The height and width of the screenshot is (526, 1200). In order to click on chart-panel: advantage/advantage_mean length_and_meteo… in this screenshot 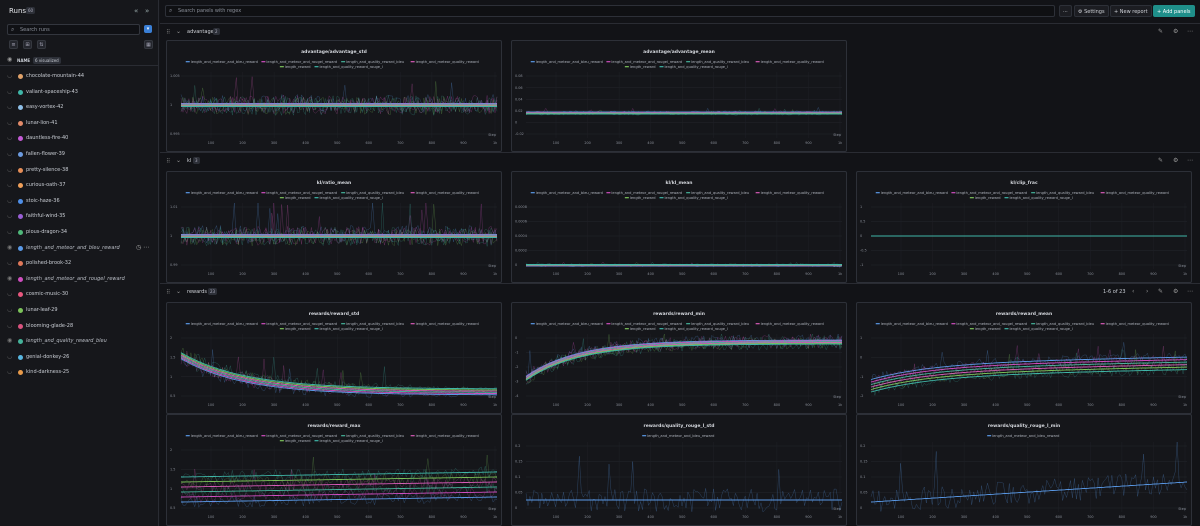, I will do `click(679, 96)`.